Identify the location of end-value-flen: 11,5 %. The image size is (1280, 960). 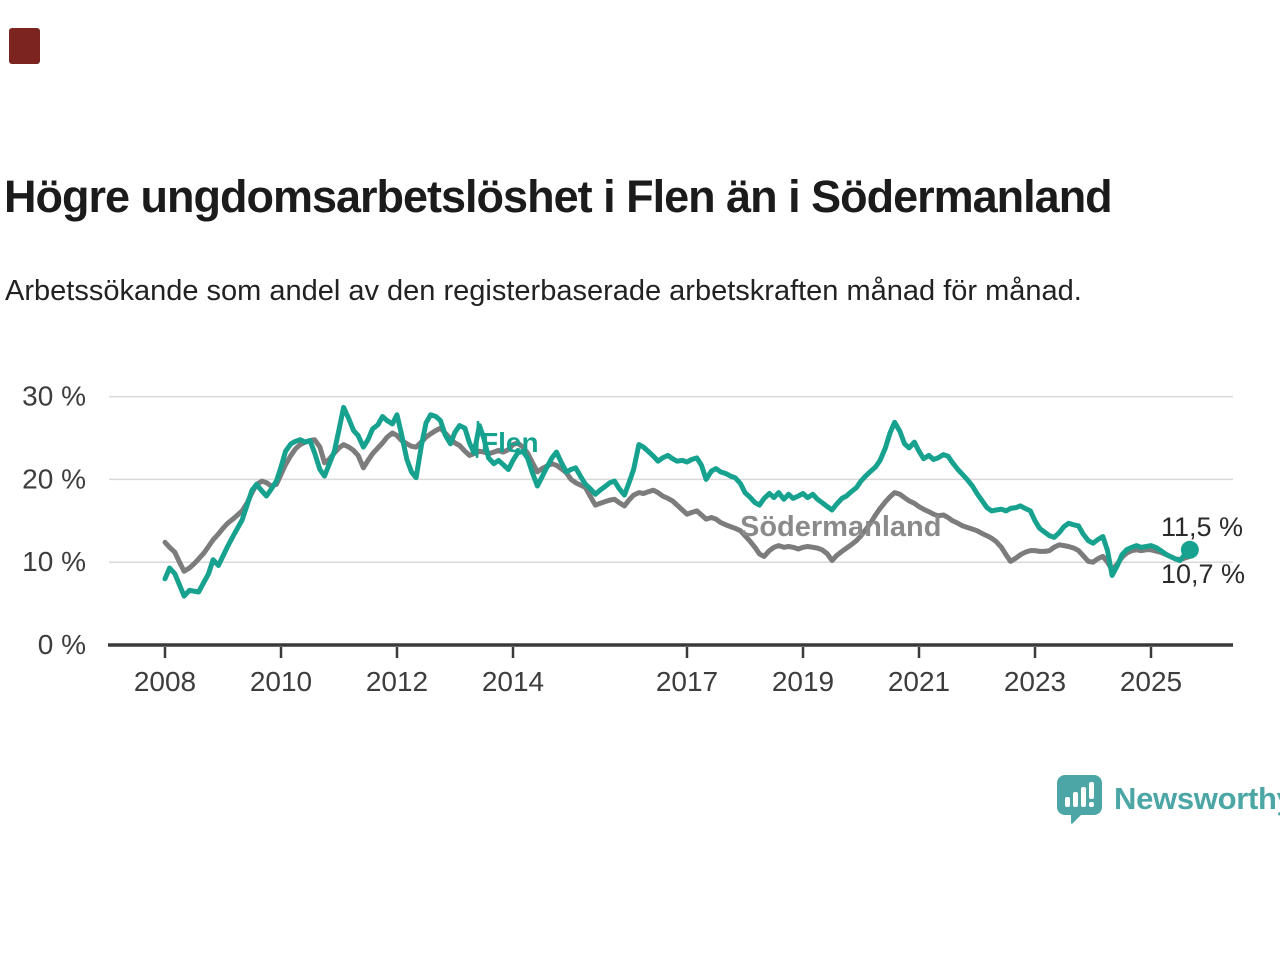
(1202, 527).